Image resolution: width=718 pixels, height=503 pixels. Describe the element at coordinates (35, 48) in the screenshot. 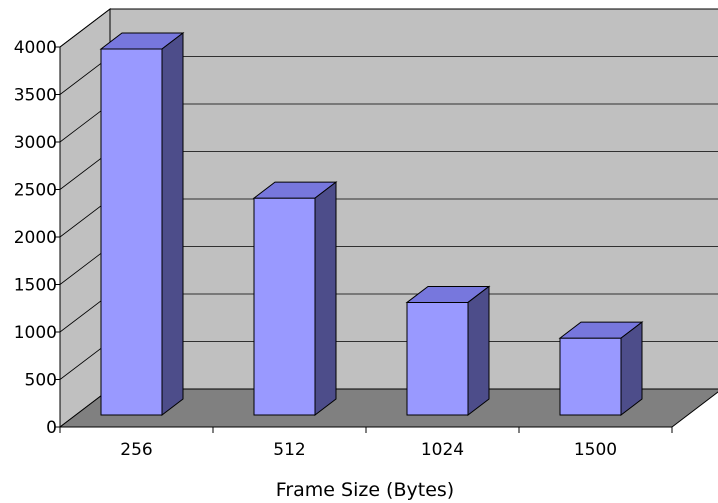

I see `y-tick-label: 4000` at that location.